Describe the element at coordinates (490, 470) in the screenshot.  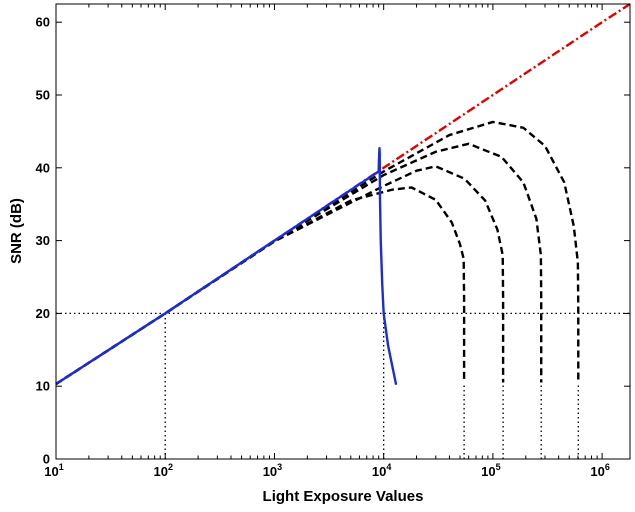
I see `x-tick-label: 10⁵` at that location.